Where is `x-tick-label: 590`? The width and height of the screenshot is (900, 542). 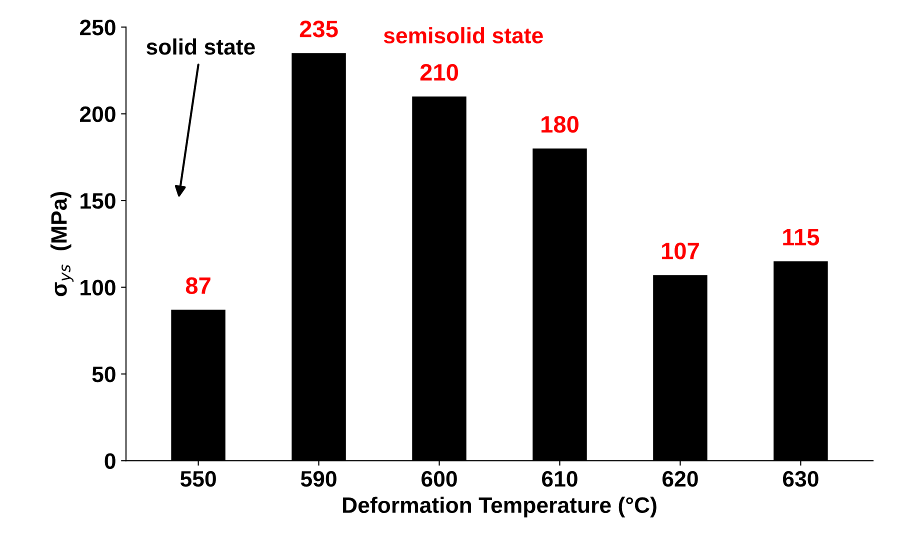 x-tick-label: 590 is located at coordinates (318, 479).